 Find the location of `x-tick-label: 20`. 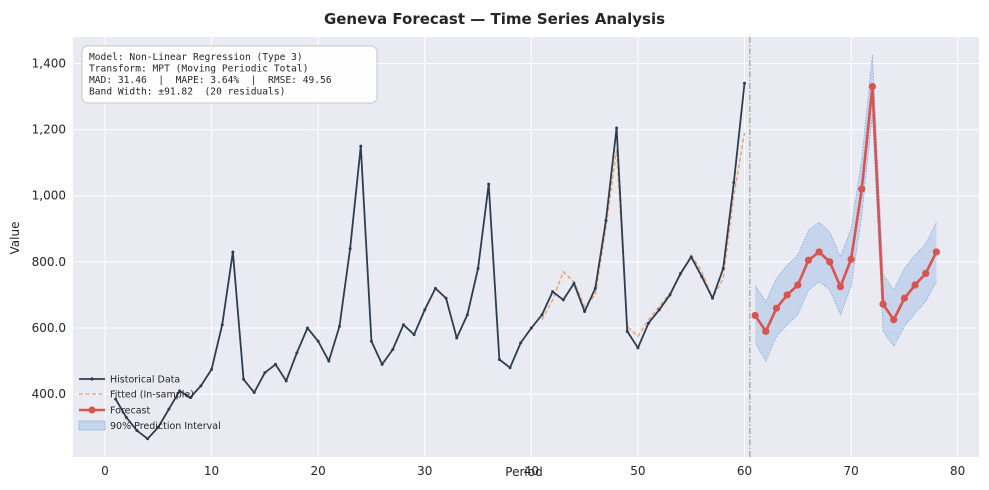

x-tick-label: 20 is located at coordinates (318, 471).